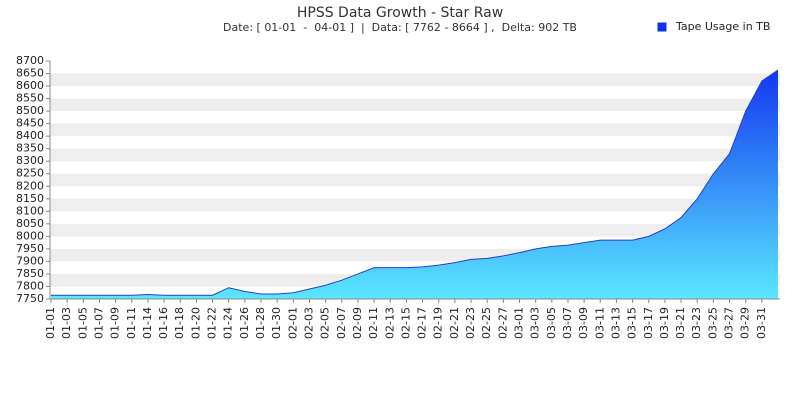 The height and width of the screenshot is (400, 800). Describe the element at coordinates (400, 13) in the screenshot. I see `chart-title: HPSS Data Growth - Star Raw` at that location.